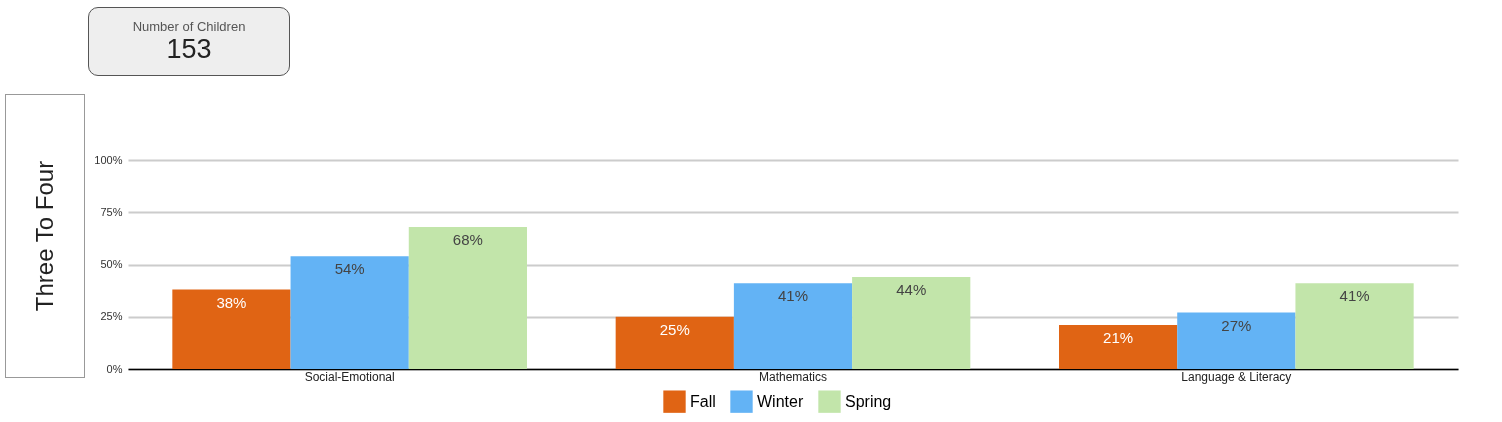 The image size is (1502, 422). I want to click on data-label: 68%, so click(467, 239).